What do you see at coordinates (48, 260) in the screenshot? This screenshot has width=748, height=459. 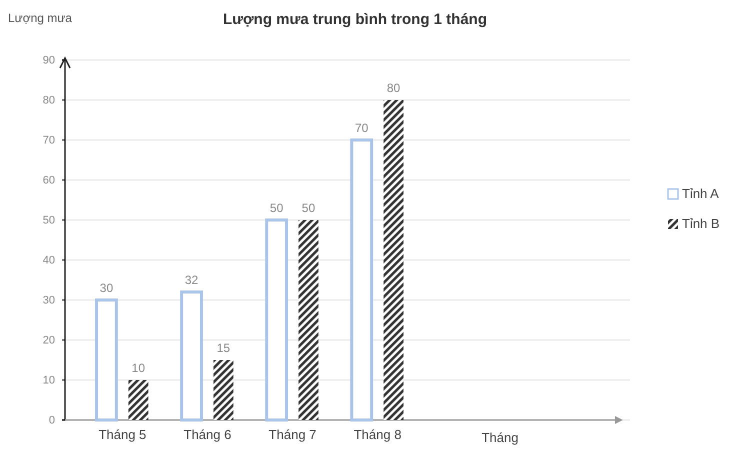 I see `y-tick-label: 40` at bounding box center [48, 260].